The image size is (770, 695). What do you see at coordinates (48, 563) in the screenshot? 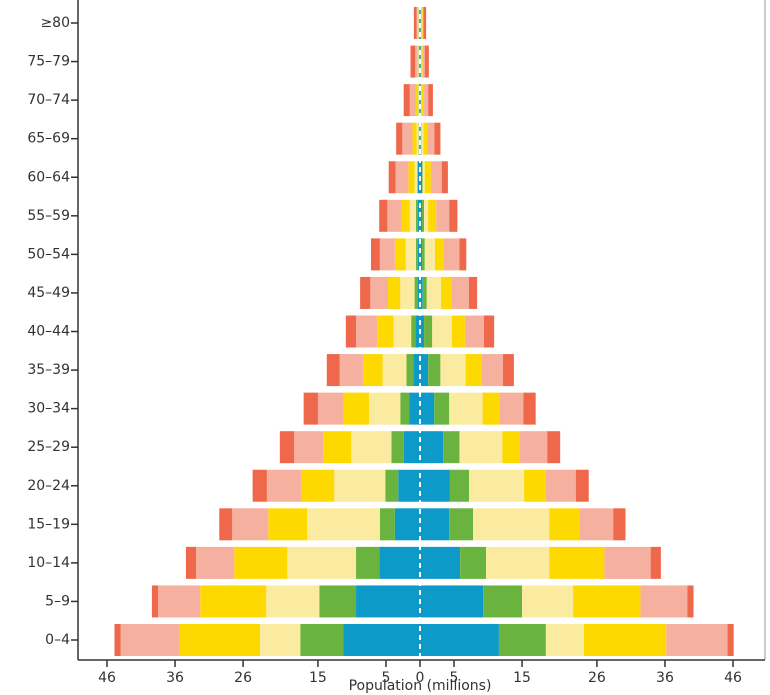
I see `y-tick-label: 10–14` at bounding box center [48, 563].